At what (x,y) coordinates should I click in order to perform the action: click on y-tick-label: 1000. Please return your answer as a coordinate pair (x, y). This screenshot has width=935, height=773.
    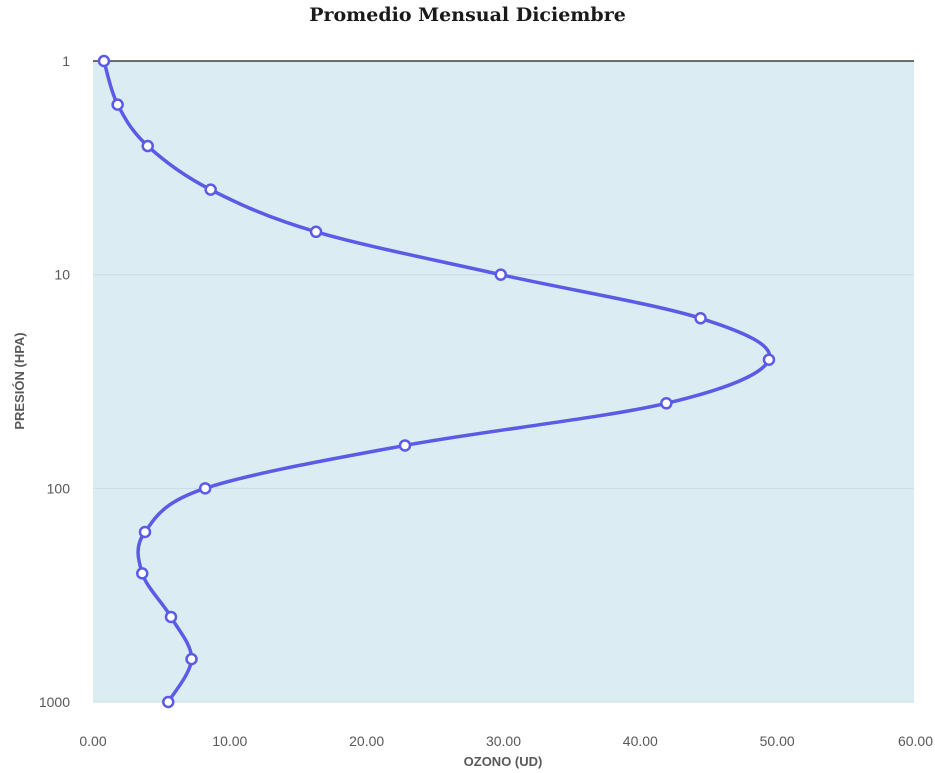
    Looking at the image, I should click on (54, 702).